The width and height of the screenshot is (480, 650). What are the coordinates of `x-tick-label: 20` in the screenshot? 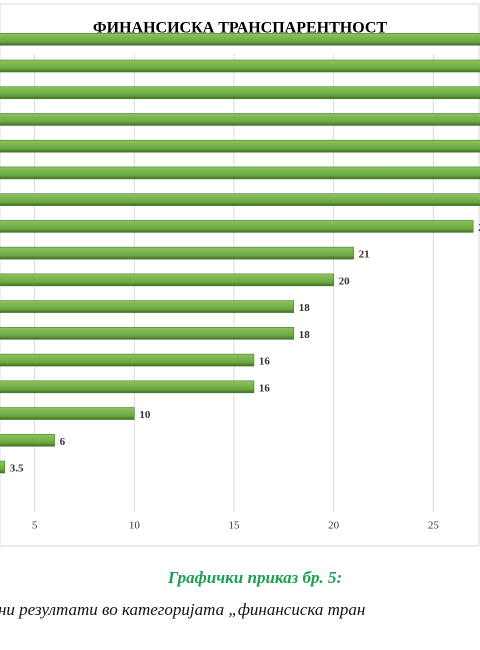 It's located at (334, 526).